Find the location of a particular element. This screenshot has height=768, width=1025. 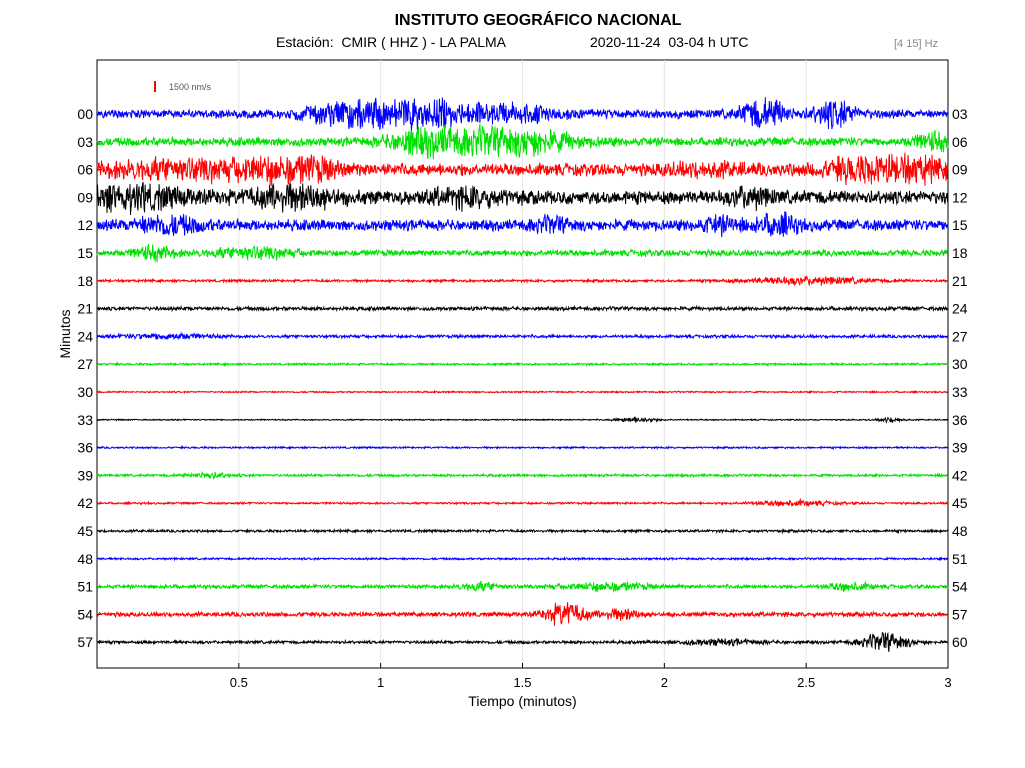

row-label-right: 15 is located at coordinates (960, 225).